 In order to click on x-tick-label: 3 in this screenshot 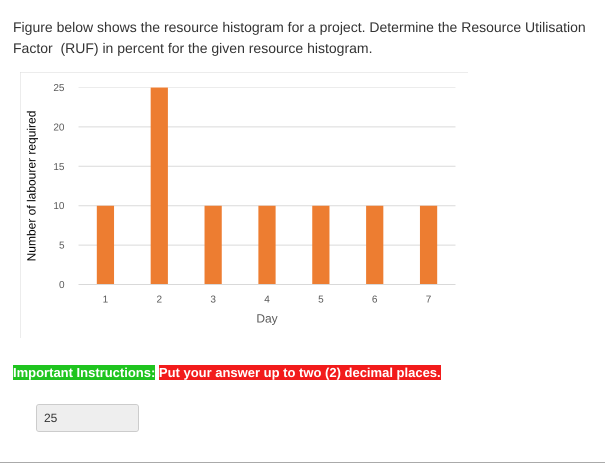, I will do `click(213, 300)`.